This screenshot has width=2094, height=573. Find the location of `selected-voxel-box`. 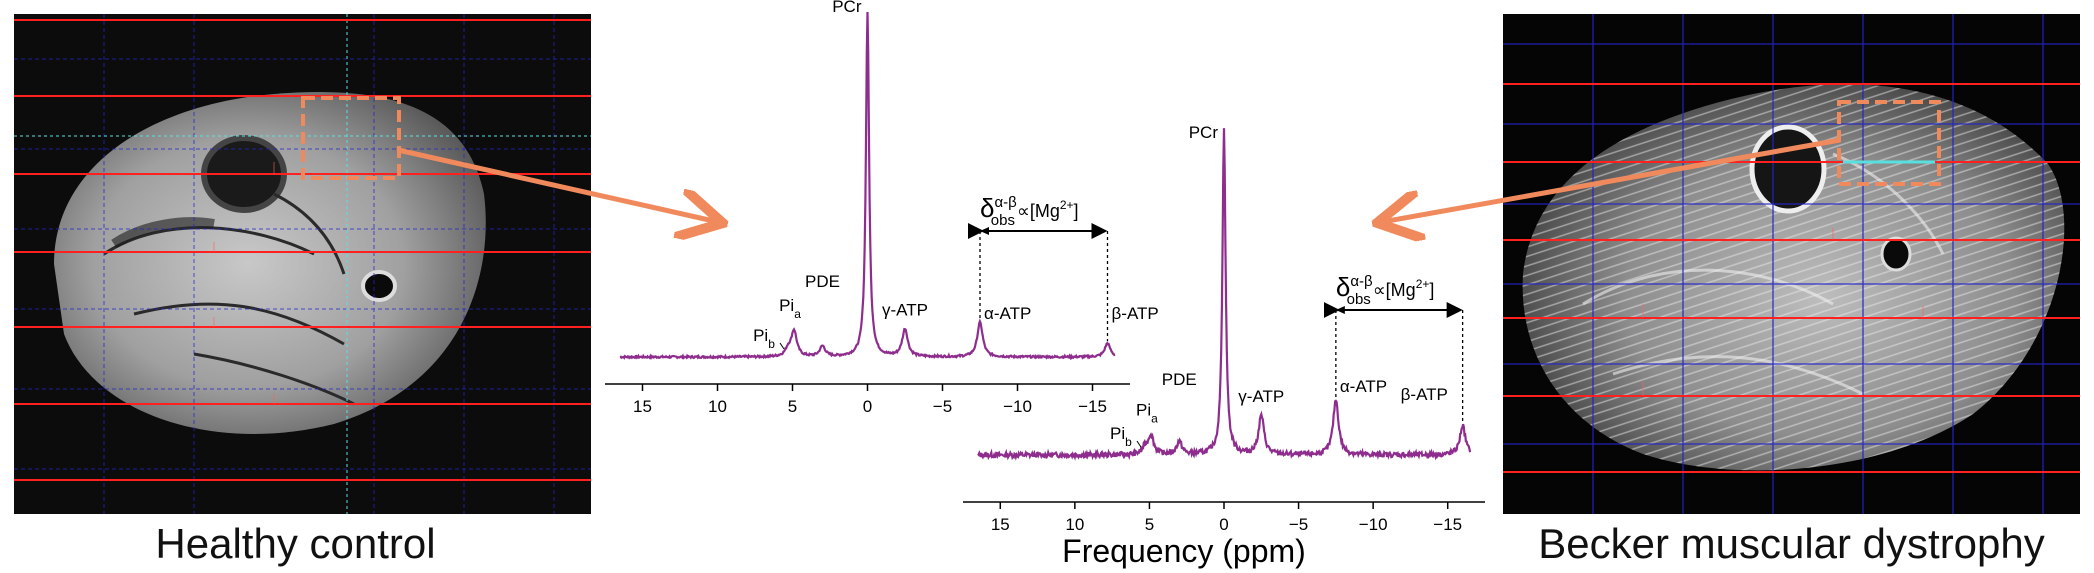

selected-voxel-box is located at coordinates (351, 138).